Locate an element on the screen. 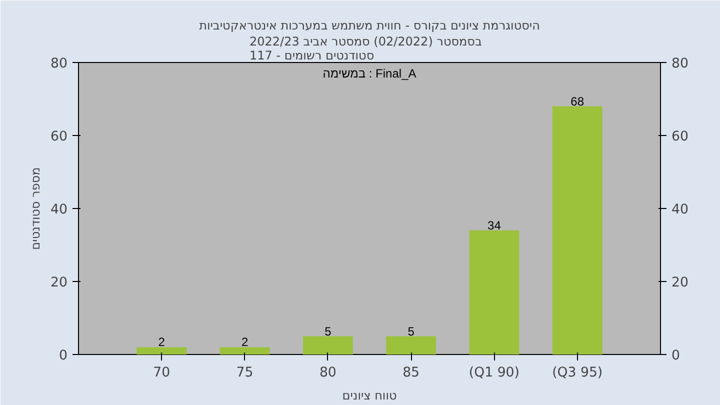  y2-tick-label: 20 is located at coordinates (680, 283).